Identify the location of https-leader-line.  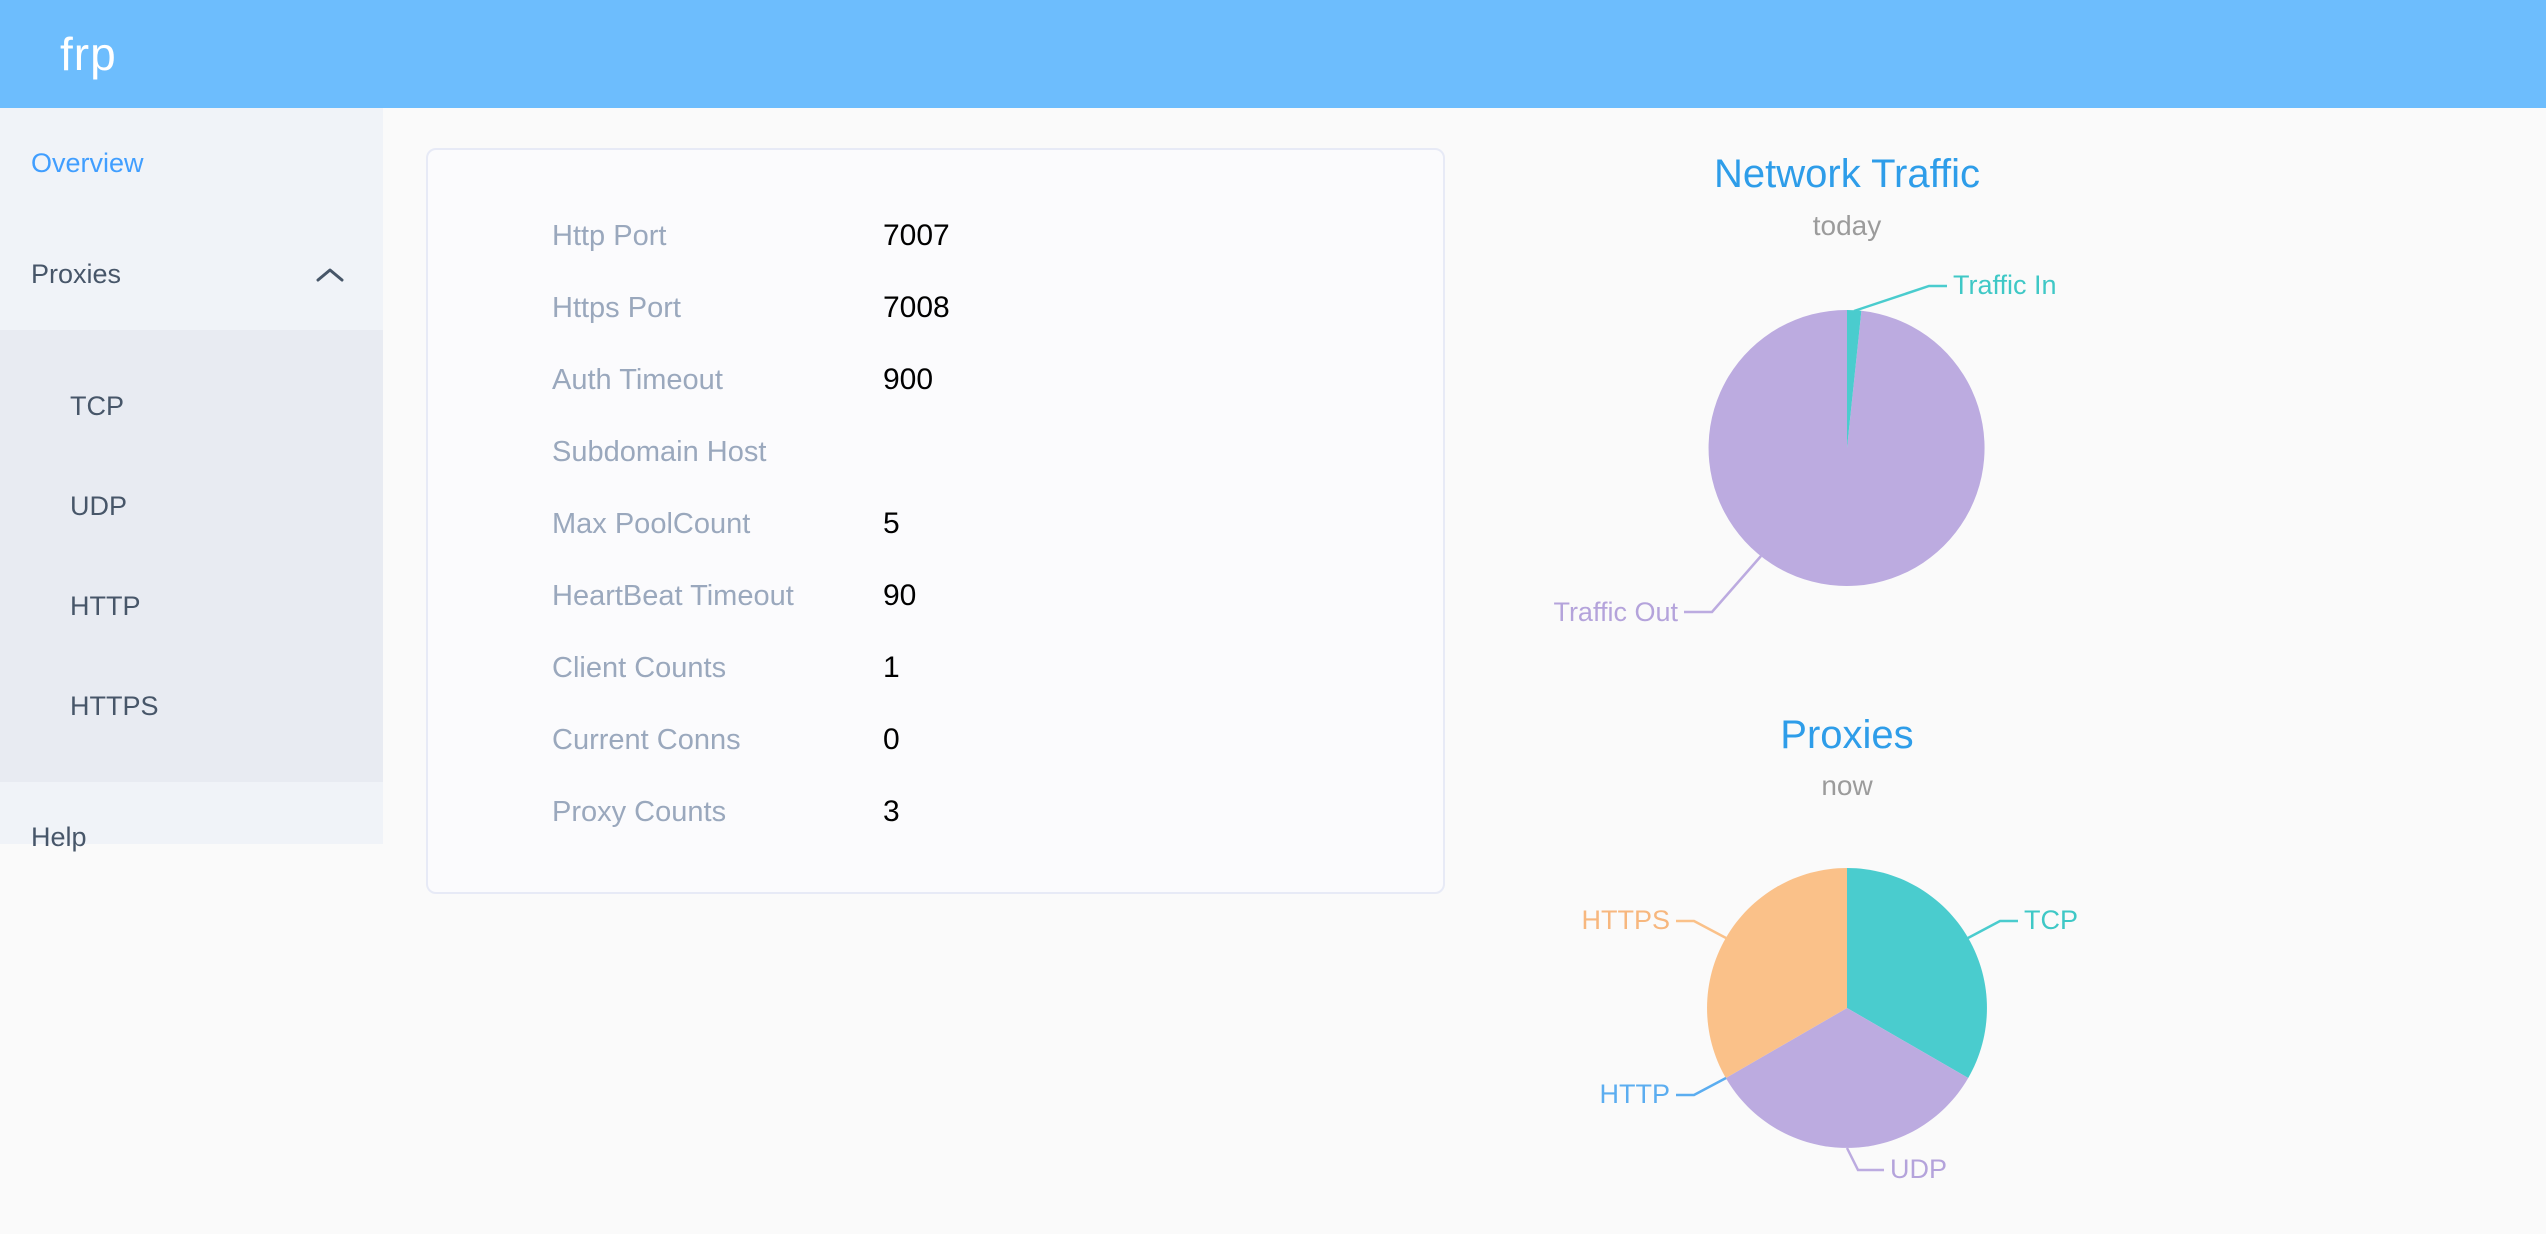
(1701, 929).